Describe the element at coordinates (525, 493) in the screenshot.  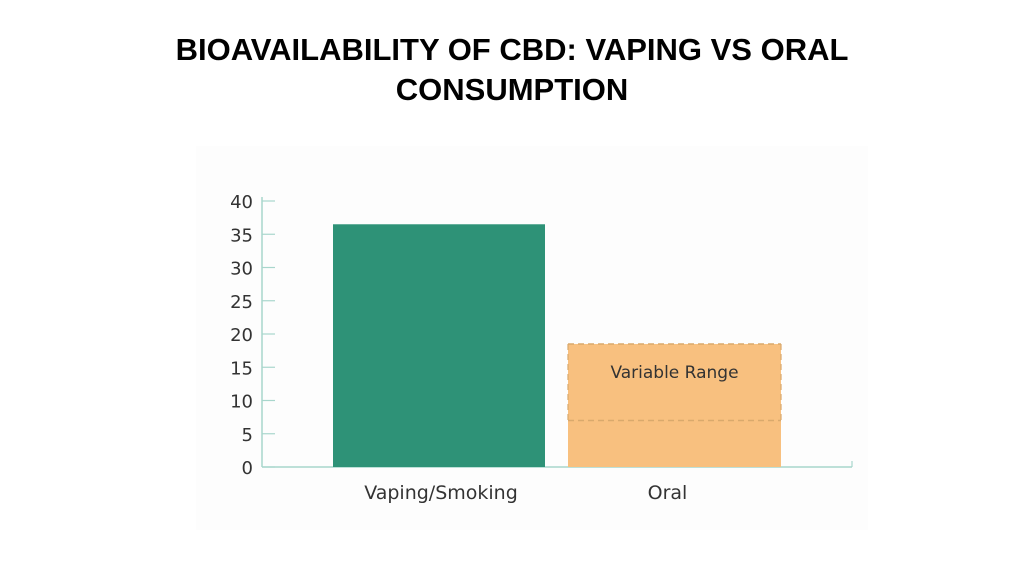
I see `category-labels: Vaping/Smoking Oral` at that location.